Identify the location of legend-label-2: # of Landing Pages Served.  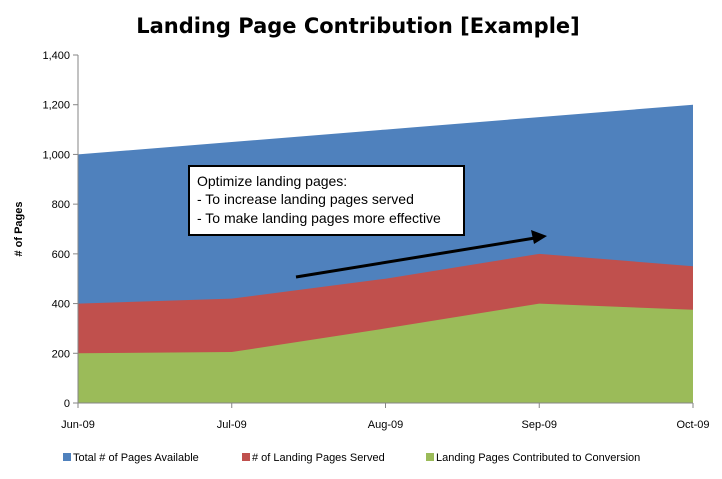
(318, 458).